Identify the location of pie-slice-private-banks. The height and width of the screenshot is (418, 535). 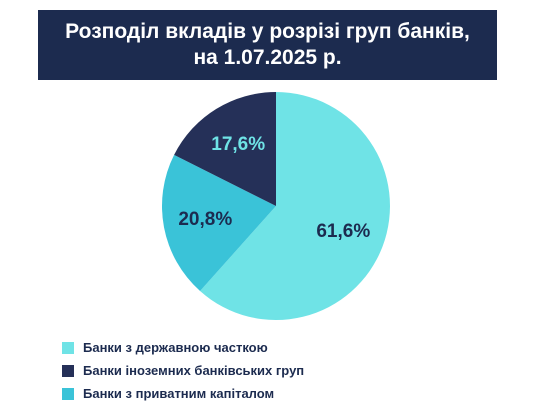
(218, 223).